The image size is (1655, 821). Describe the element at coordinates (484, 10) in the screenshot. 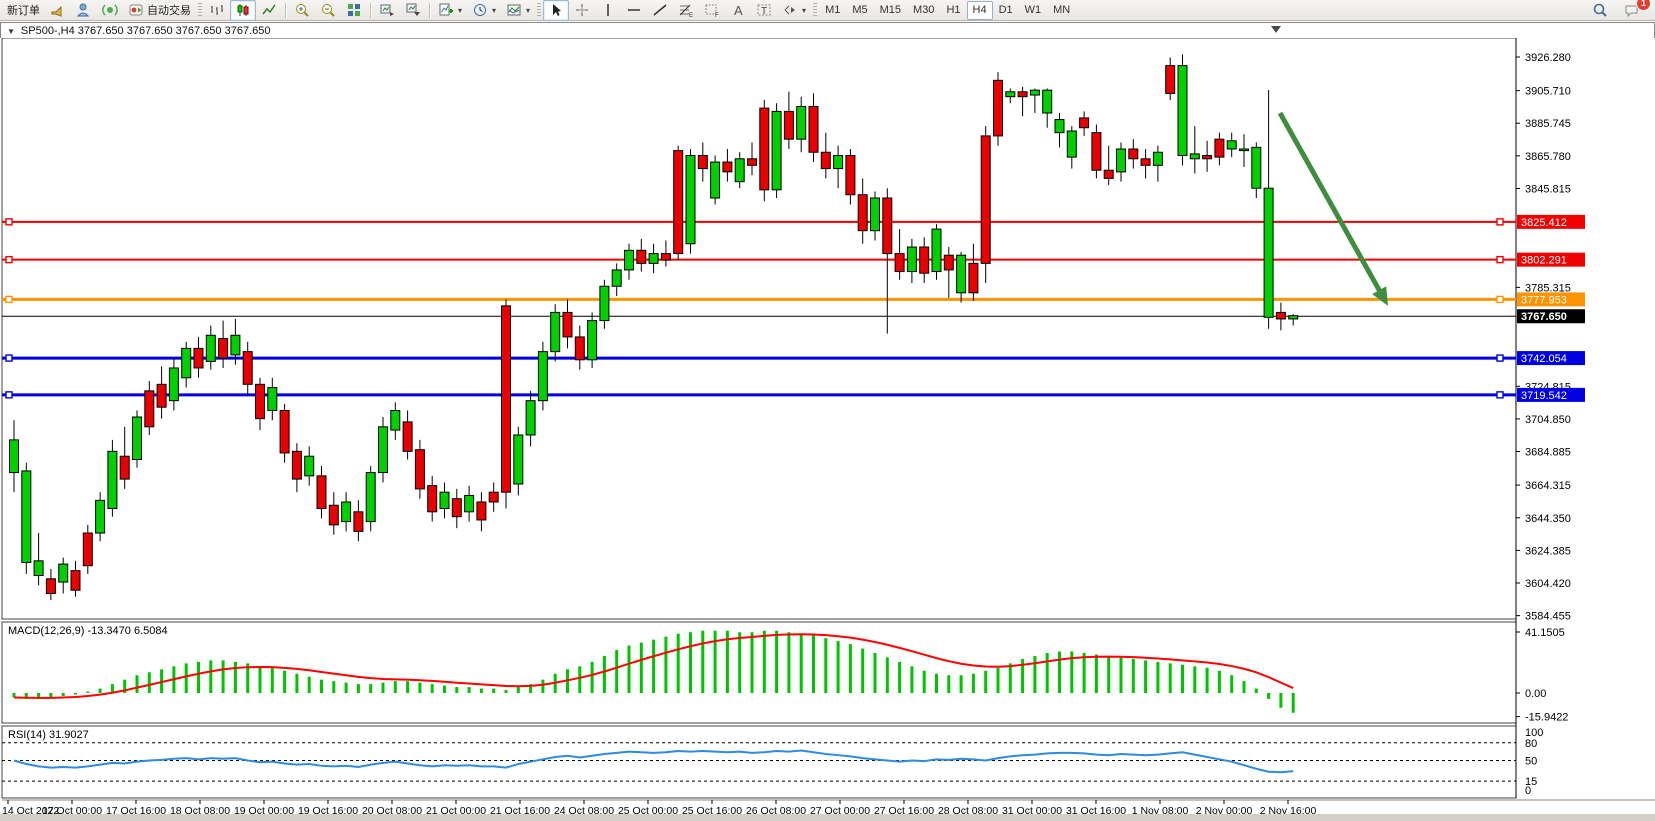

I see `period-button: ▾` at that location.